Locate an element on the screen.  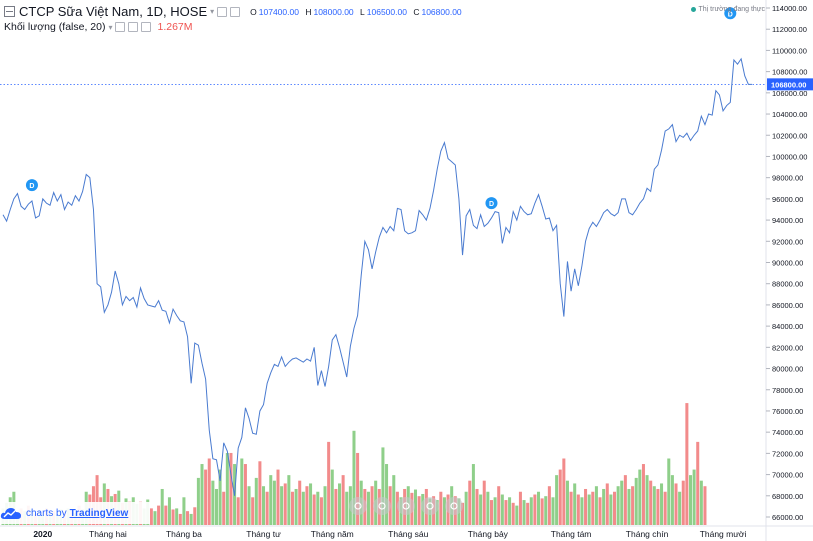
close-icon is located at coordinates (146, 27).